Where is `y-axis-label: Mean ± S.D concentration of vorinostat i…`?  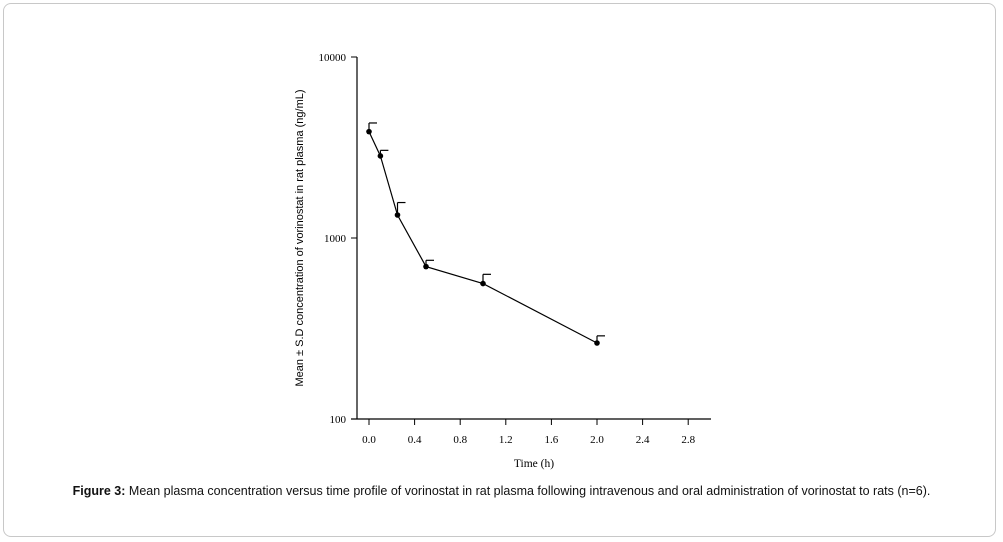 y-axis-label: Mean ± S.D concentration of vorinostat i… is located at coordinates (300, 237).